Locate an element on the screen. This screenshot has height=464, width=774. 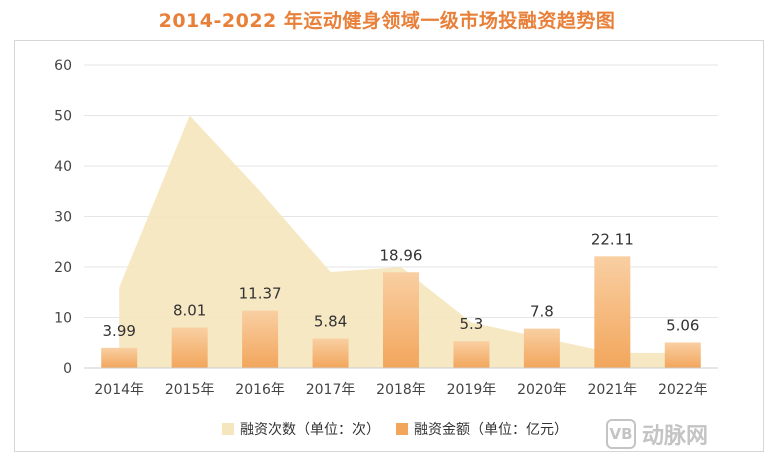
x-tick-label: 2018年 is located at coordinates (401, 390).